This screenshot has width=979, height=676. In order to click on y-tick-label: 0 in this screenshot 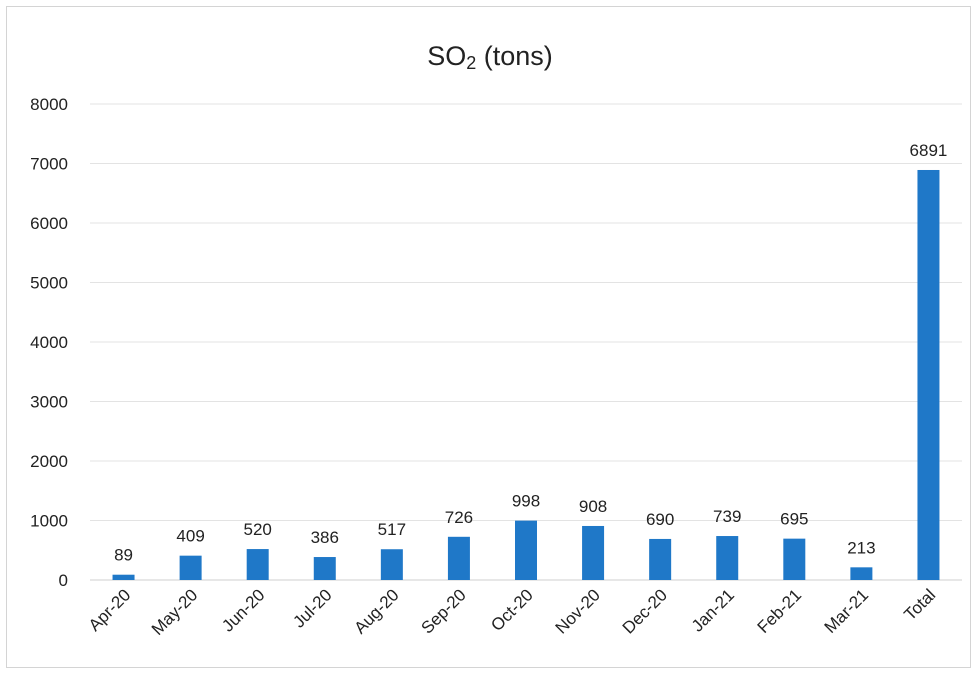, I will do `click(63, 580)`.